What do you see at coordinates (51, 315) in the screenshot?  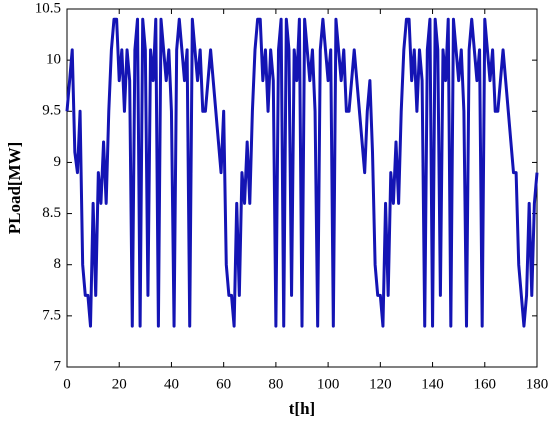 I see `y-tick-label: 7.5` at bounding box center [51, 315].